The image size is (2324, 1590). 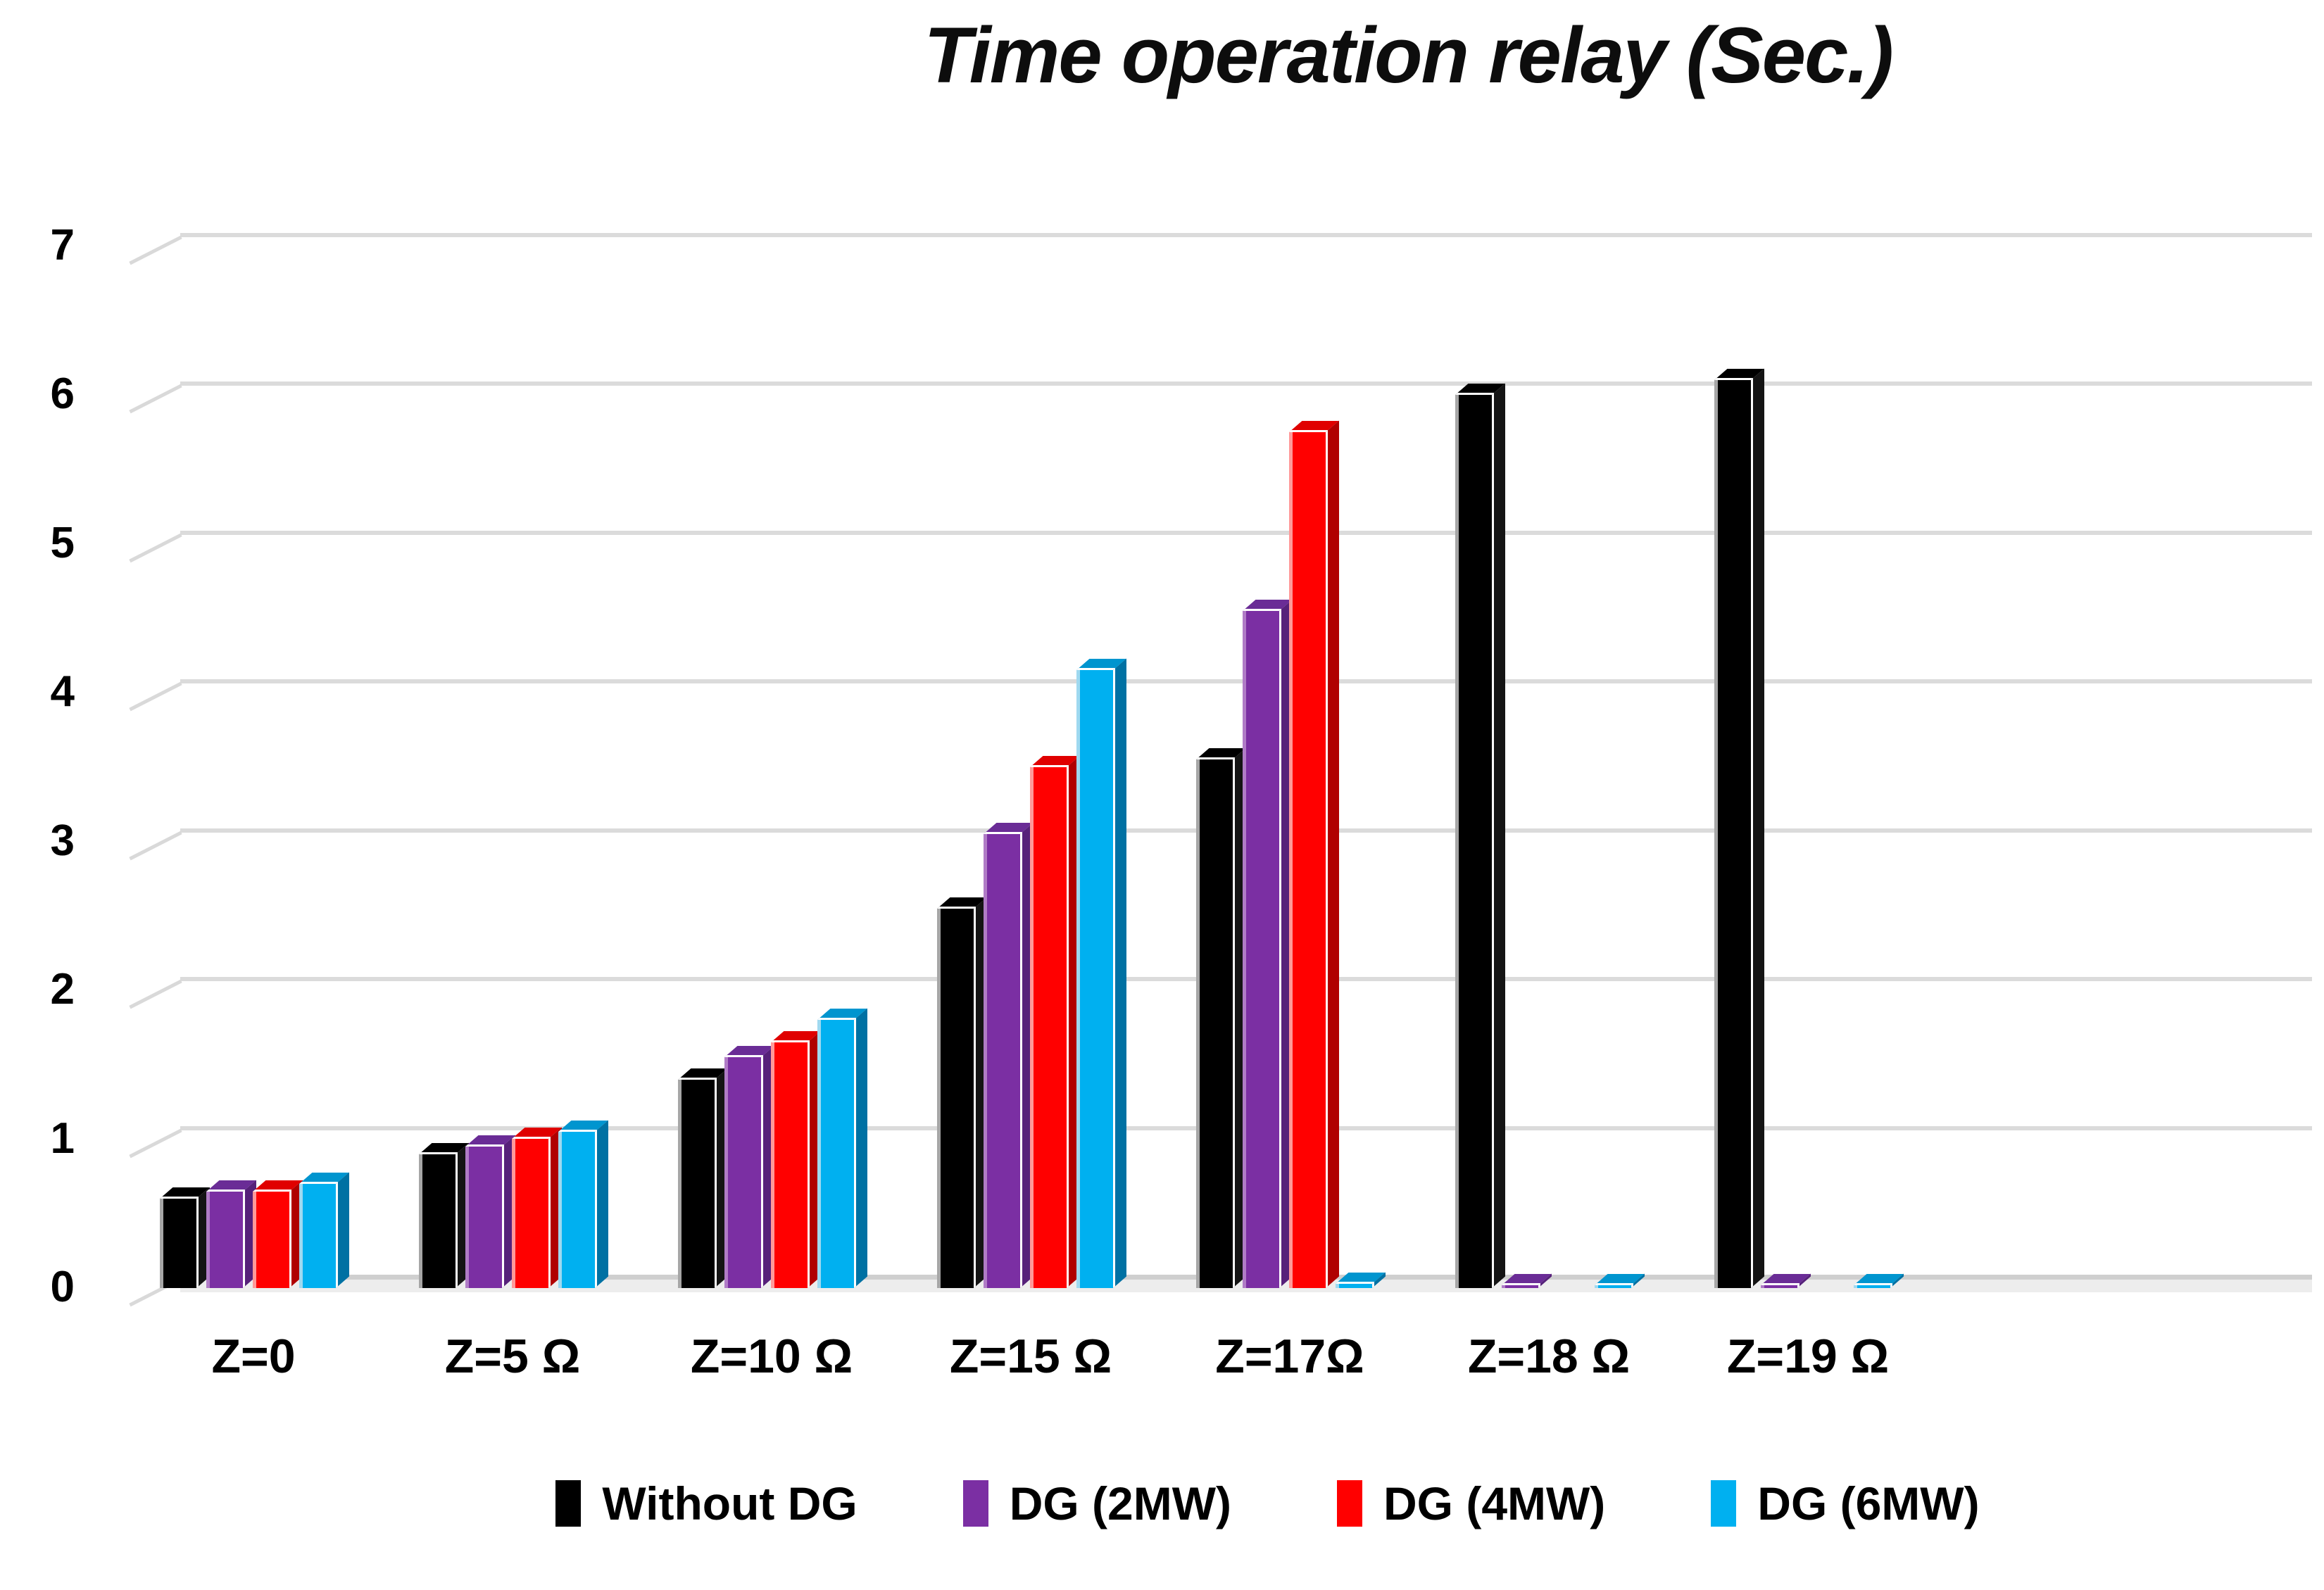 What do you see at coordinates (771, 1357) in the screenshot?
I see `x-axis-label-z-10: Z=10 Ω` at bounding box center [771, 1357].